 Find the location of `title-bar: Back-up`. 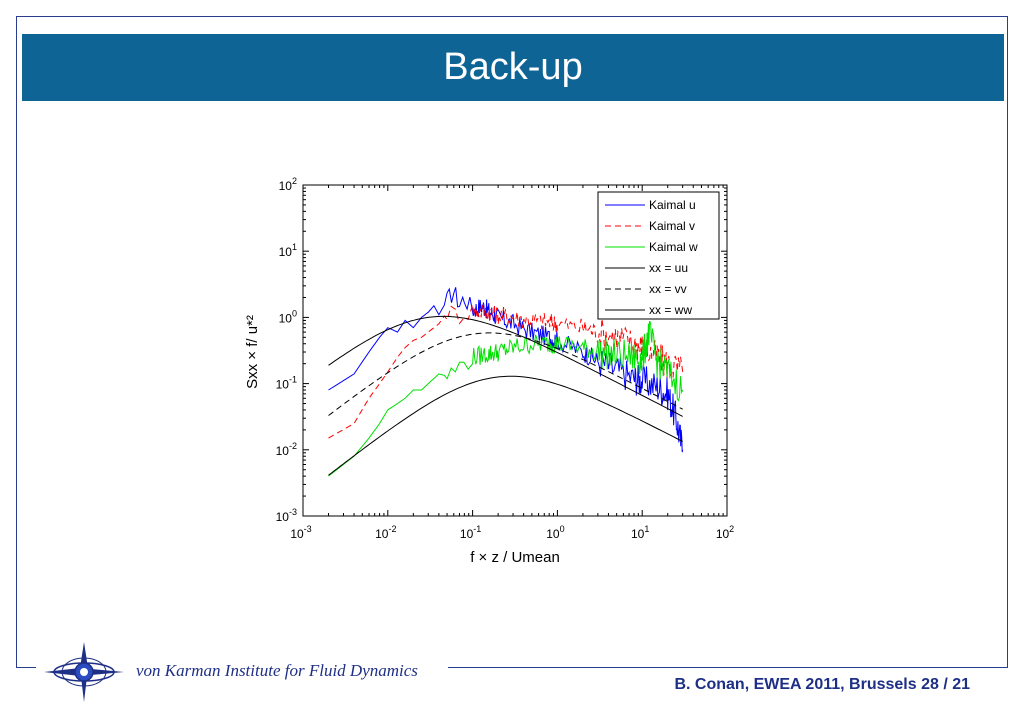

title-bar: Back-up is located at coordinates (513, 67).